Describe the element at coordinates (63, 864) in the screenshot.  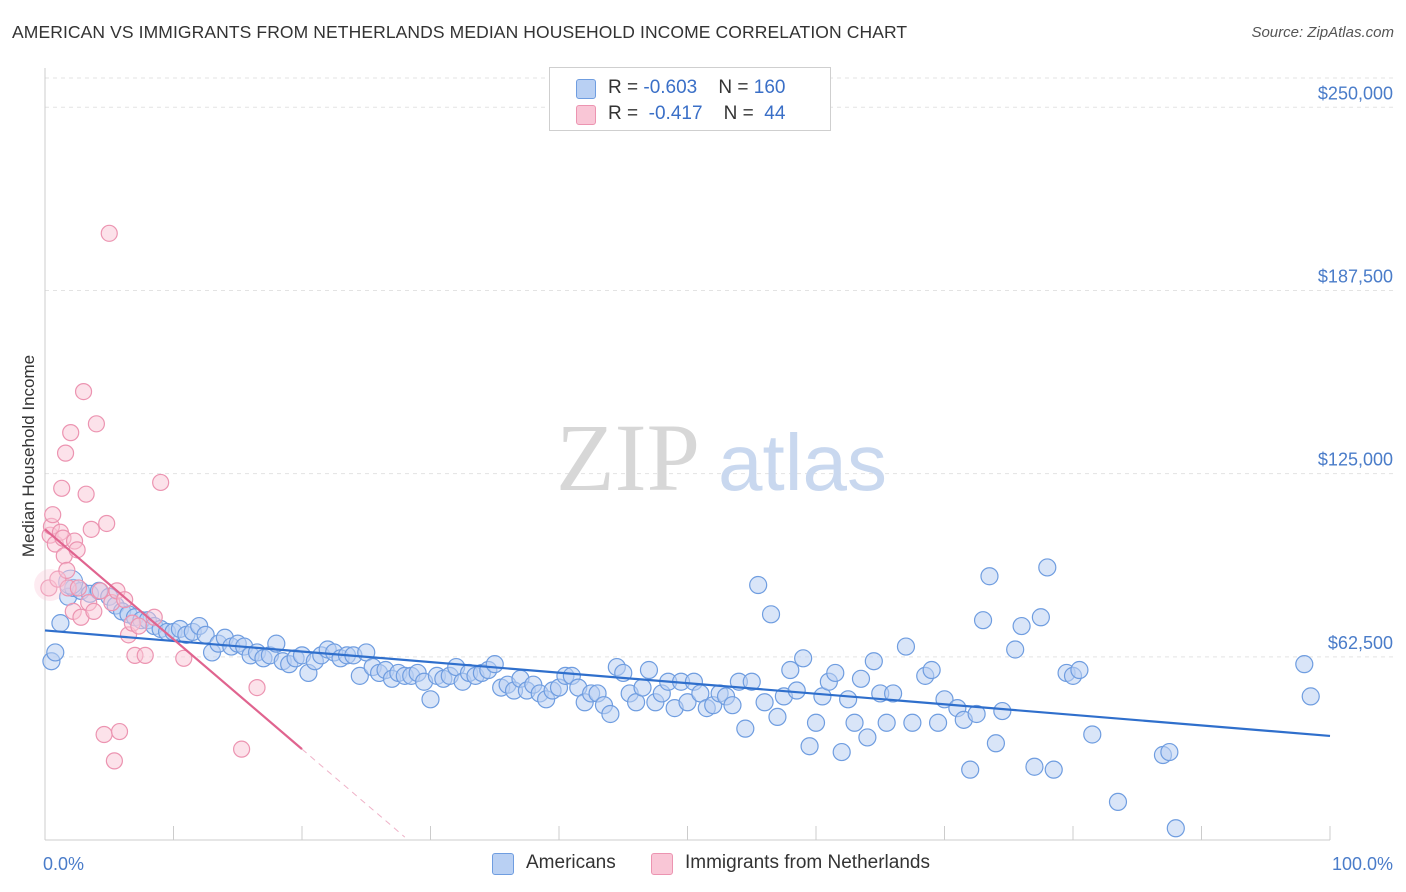
I see `x-tick-label: 0.0%` at that location.